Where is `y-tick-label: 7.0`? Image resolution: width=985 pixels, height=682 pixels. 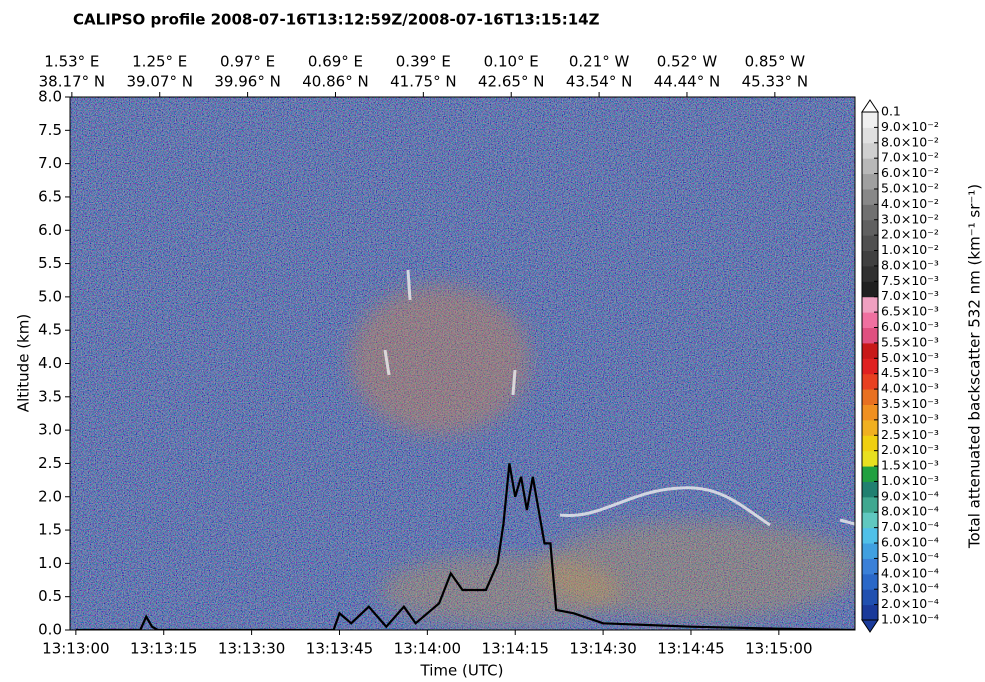
y-tick-label: 7.0 is located at coordinates (50, 163).